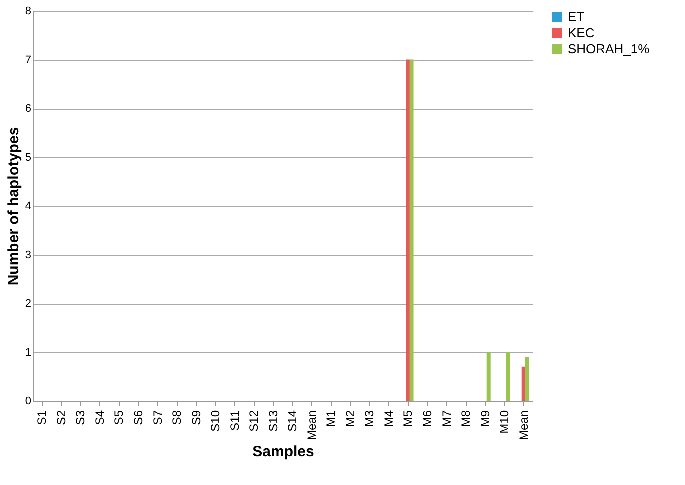 This screenshot has height=485, width=685. What do you see at coordinates (99, 418) in the screenshot?
I see `x-tick-label: S4` at bounding box center [99, 418].